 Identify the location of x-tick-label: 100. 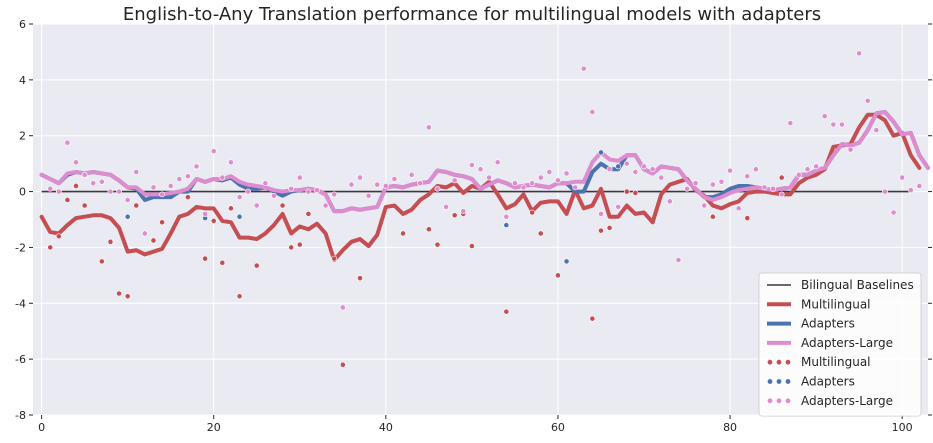
(902, 427).